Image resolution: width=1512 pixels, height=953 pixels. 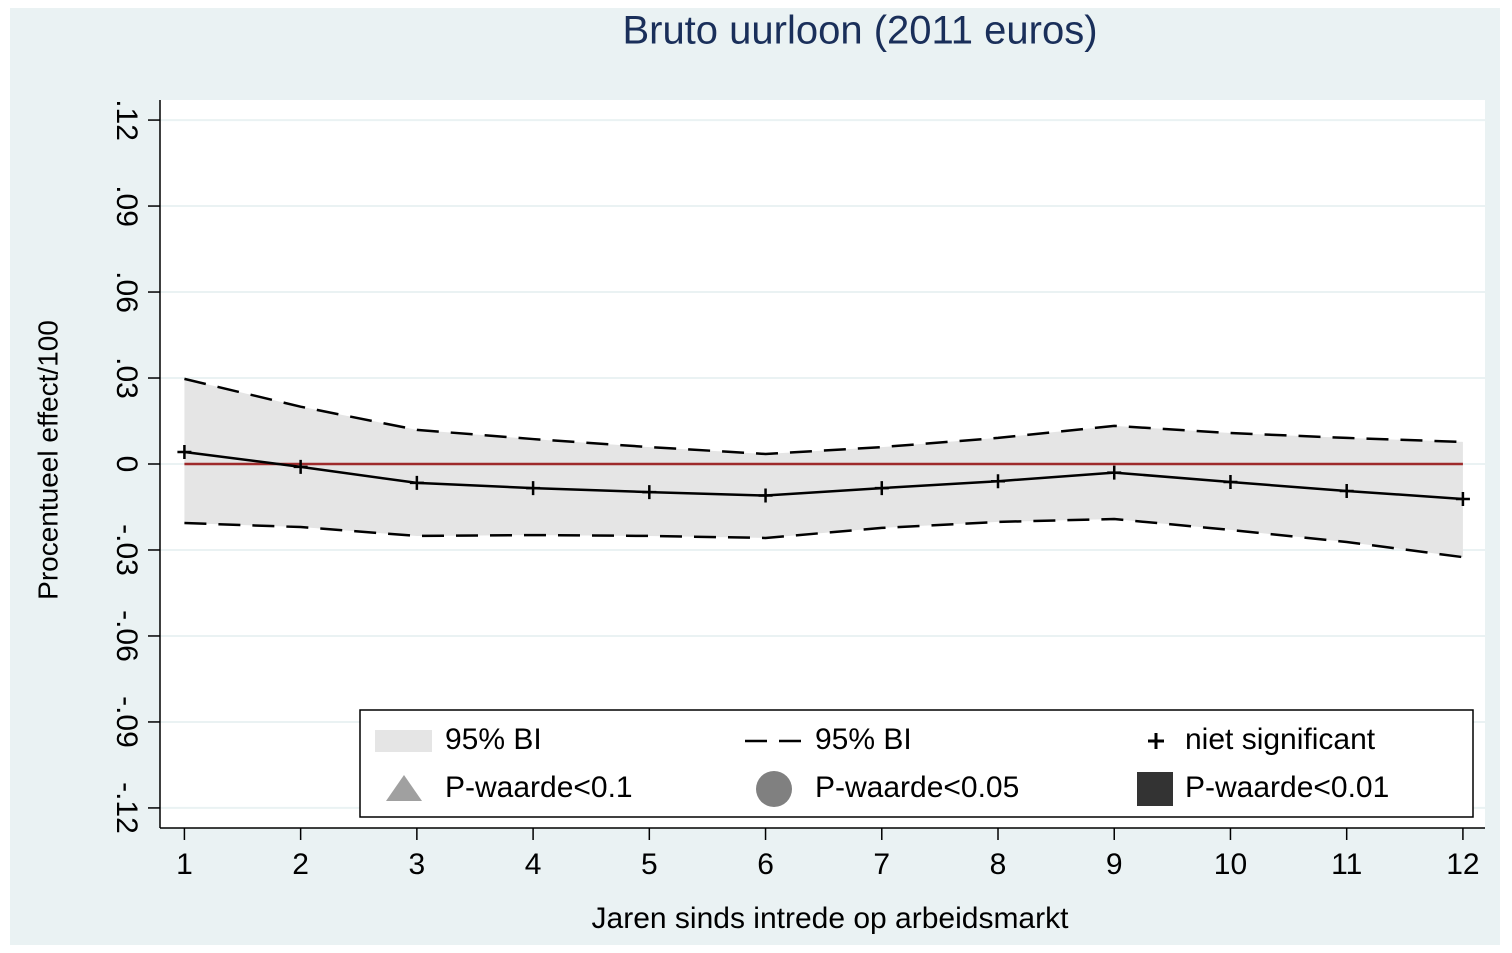 What do you see at coordinates (539, 787) in the screenshot?
I see `legend-label: P-waarde<0.1` at bounding box center [539, 787].